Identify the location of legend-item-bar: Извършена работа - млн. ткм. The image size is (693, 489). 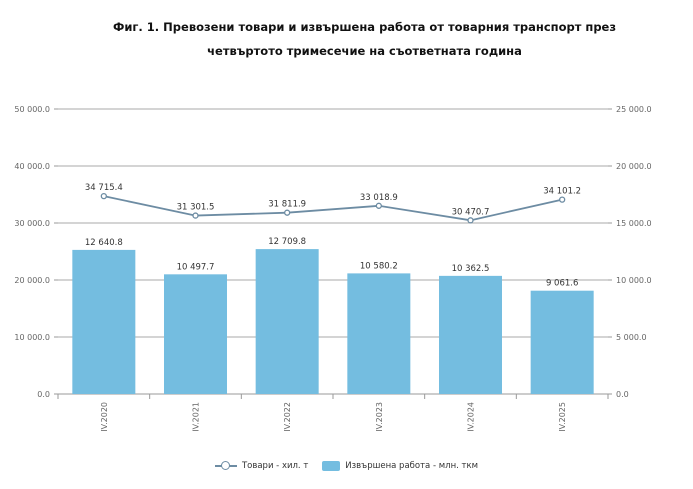
(400, 466).